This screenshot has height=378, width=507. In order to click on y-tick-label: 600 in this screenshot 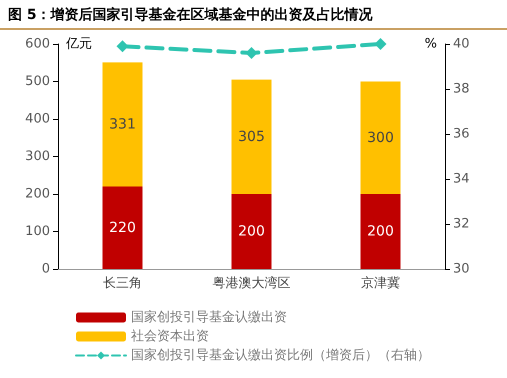, I will do `click(37, 44)`.